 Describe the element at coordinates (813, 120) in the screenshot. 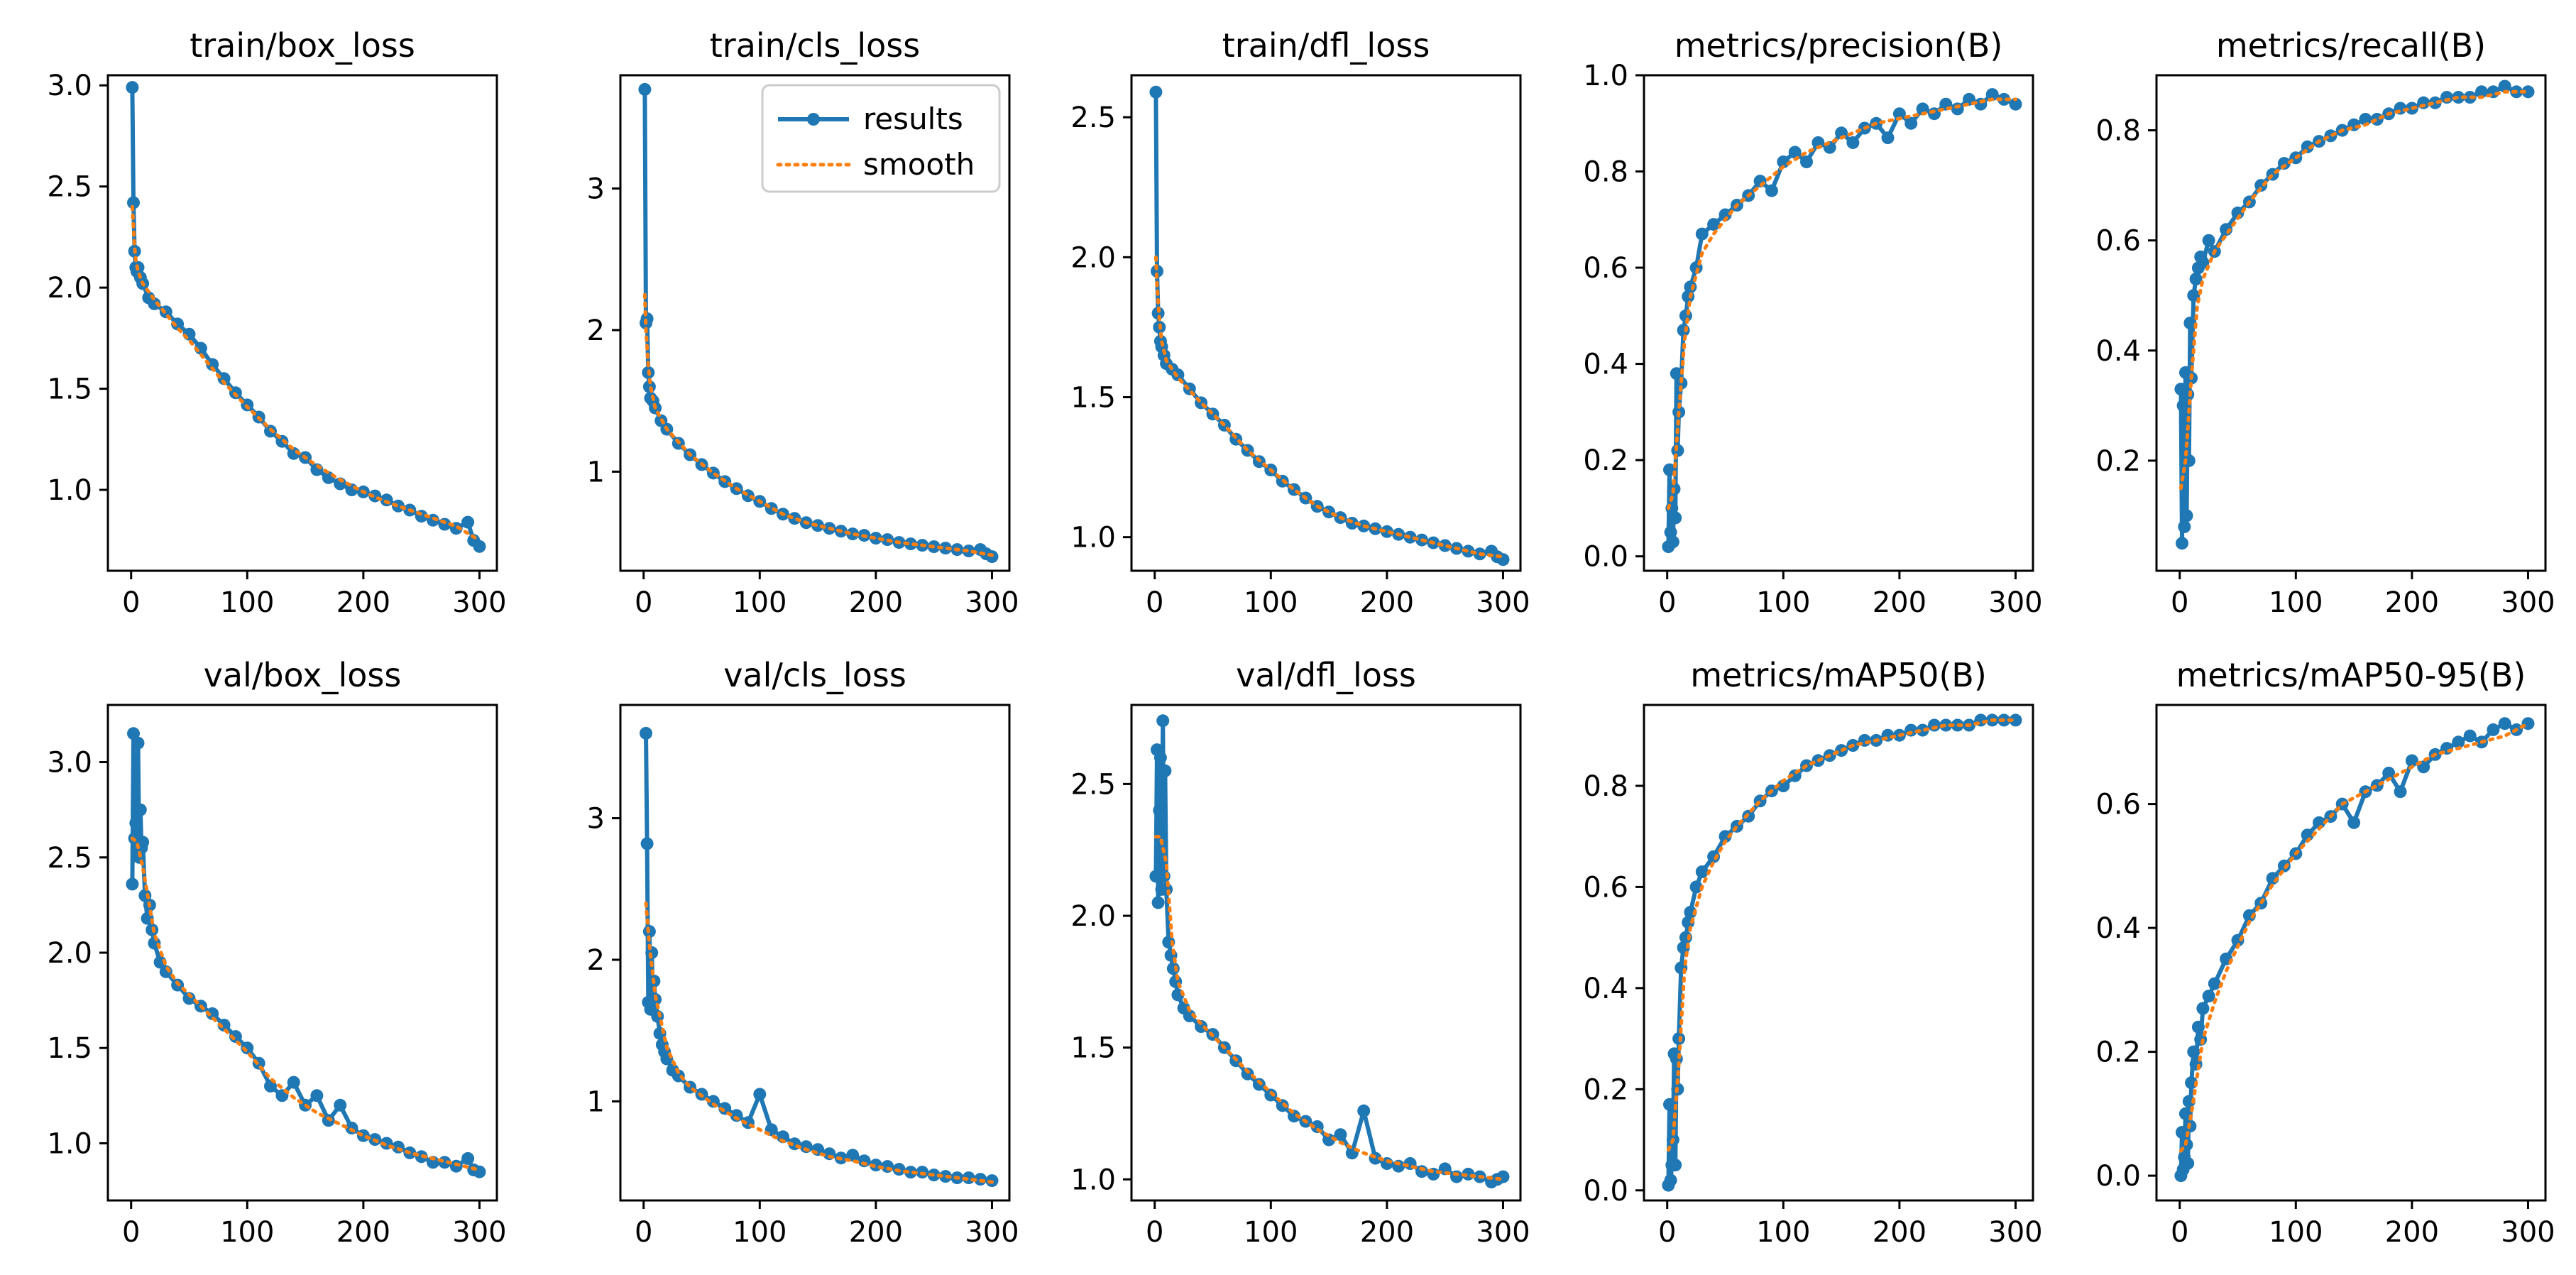

I see `legend-results-marker` at that location.